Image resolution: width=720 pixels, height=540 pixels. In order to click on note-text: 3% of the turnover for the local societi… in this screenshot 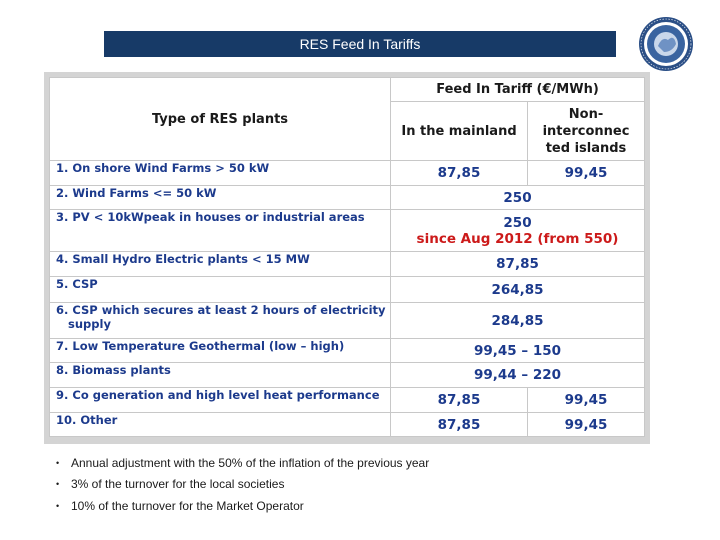, I will do `click(178, 484)`.